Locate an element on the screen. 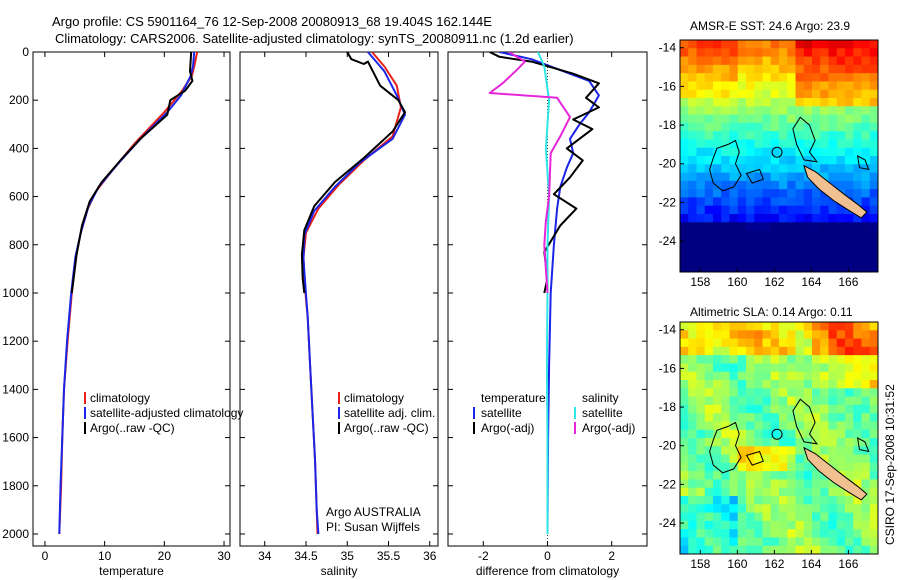  x-tick-label: 35 is located at coordinates (348, 556).